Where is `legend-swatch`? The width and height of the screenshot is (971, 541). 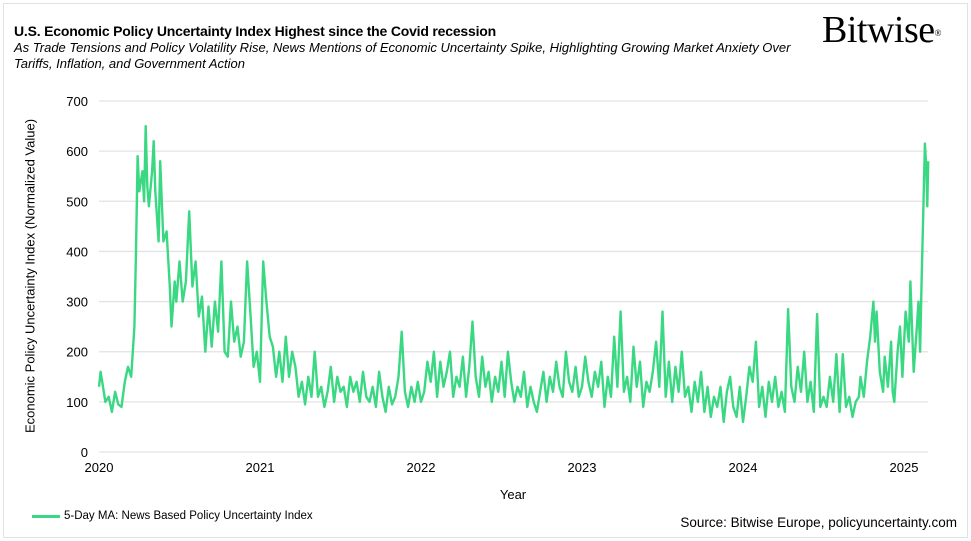
legend-swatch is located at coordinates (46, 516).